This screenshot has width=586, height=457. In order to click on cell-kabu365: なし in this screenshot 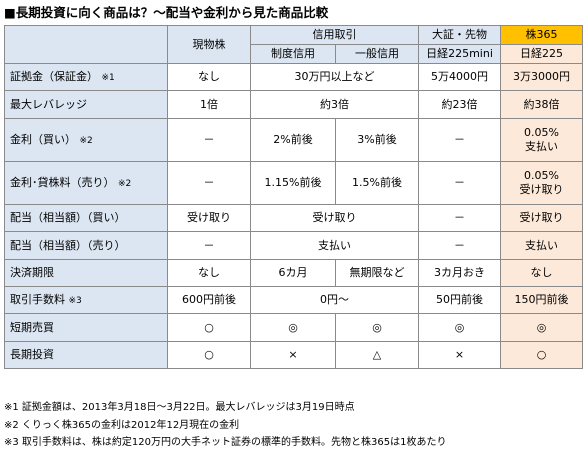, I will do `click(541, 273)`.